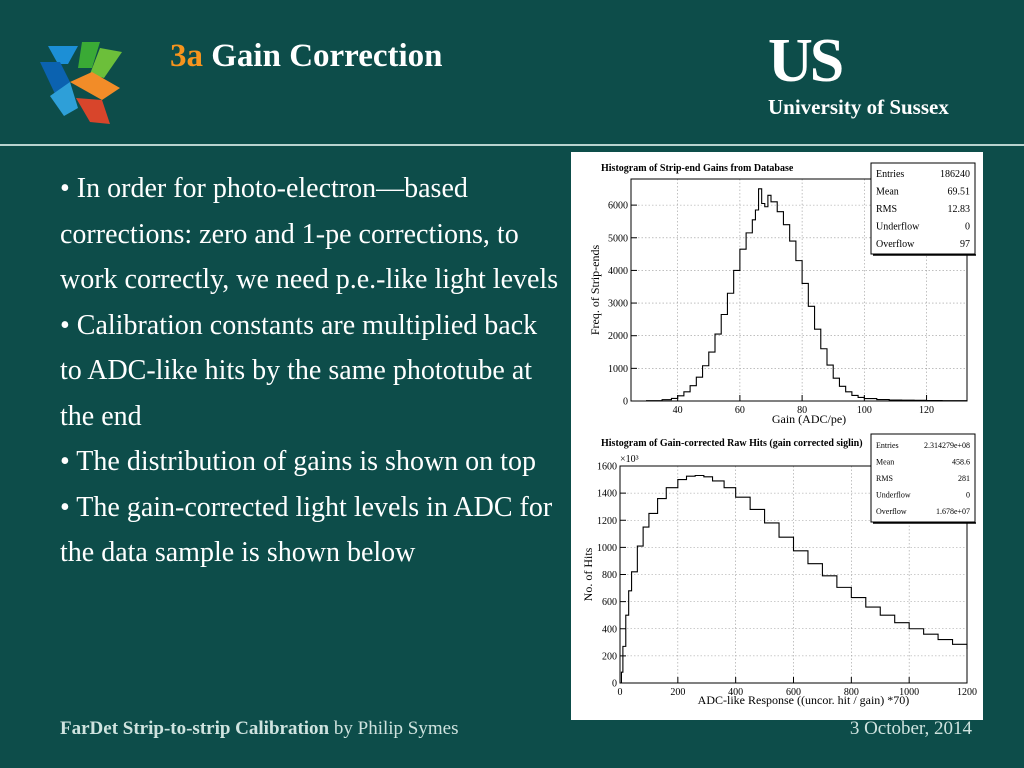 The height and width of the screenshot is (768, 1024). Describe the element at coordinates (802, 410) in the screenshot. I see `x-tick-label: 80` at that location.